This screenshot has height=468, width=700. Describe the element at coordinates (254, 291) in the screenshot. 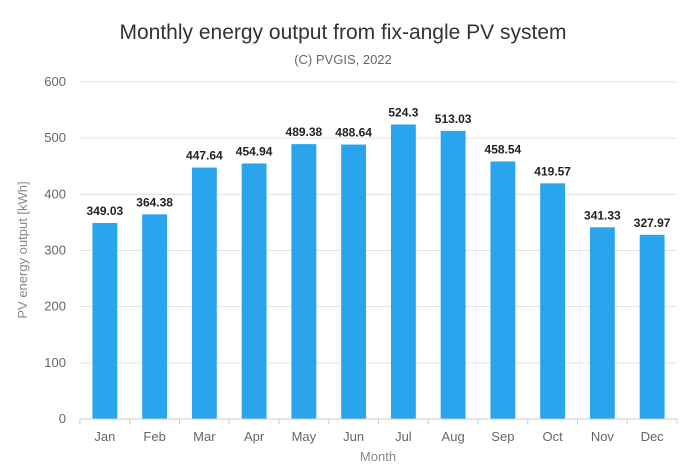

I see `bar-apr` at that location.